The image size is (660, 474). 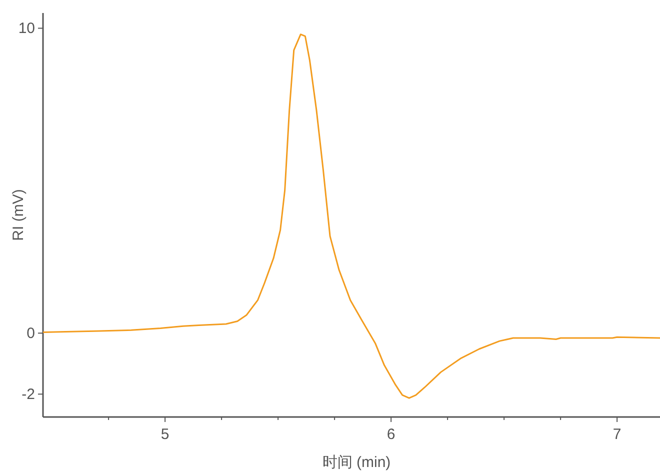 I want to click on y-tick-label: -2, so click(x=28, y=395).